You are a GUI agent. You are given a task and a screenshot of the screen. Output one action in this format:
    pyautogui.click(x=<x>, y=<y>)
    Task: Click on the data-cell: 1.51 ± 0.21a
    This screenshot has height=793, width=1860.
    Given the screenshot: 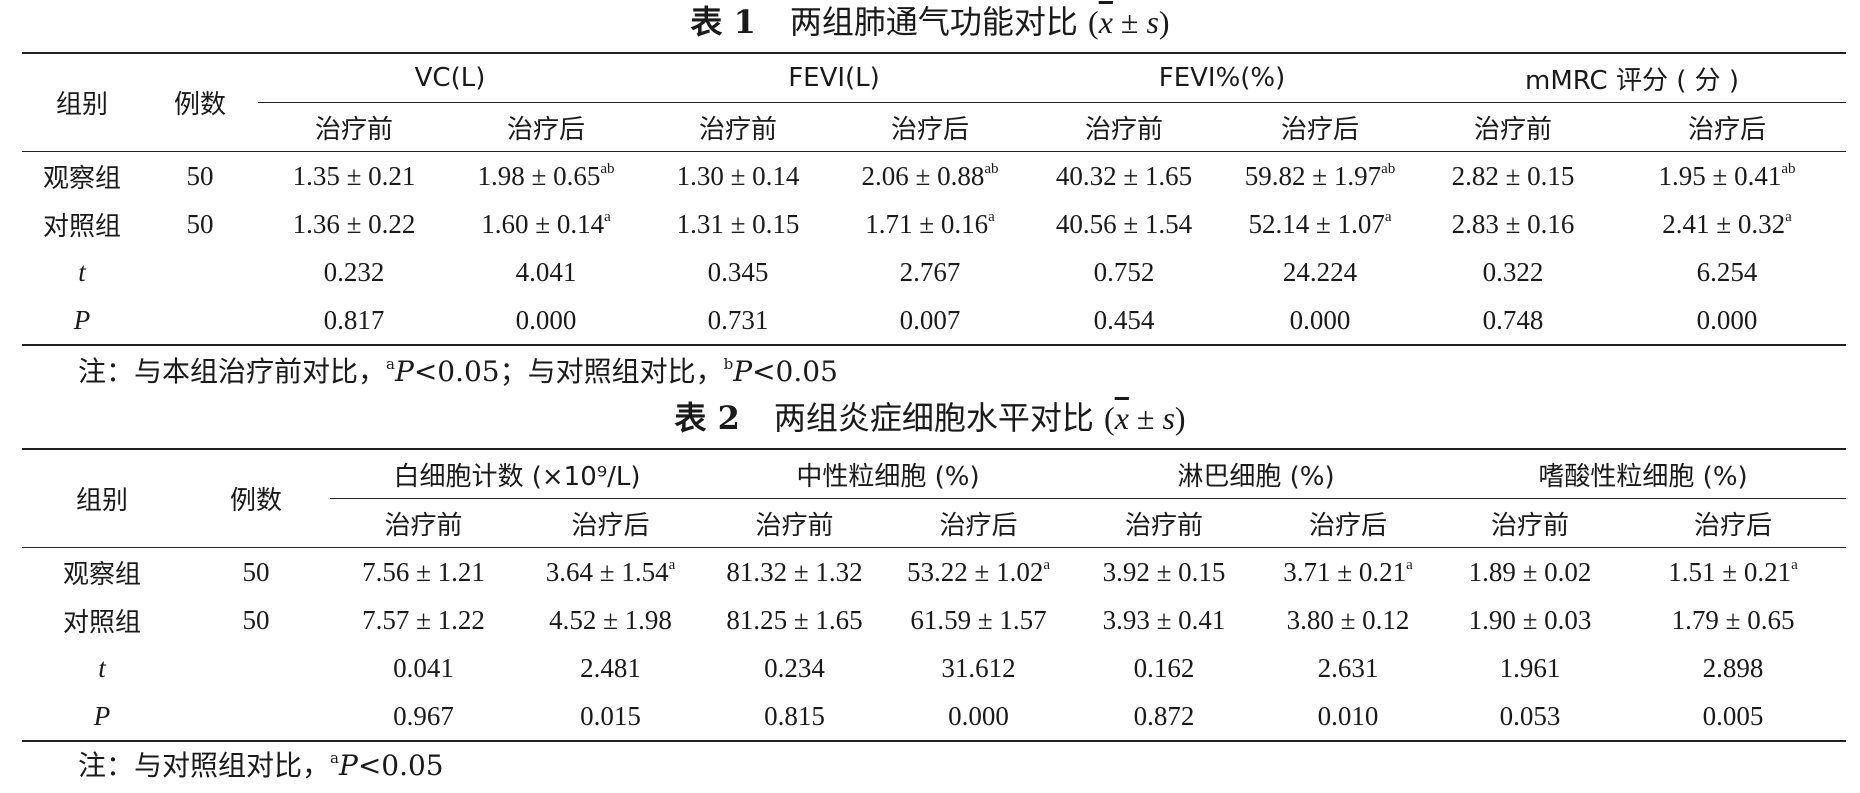 What is the action you would take?
    pyautogui.click(x=1733, y=572)
    